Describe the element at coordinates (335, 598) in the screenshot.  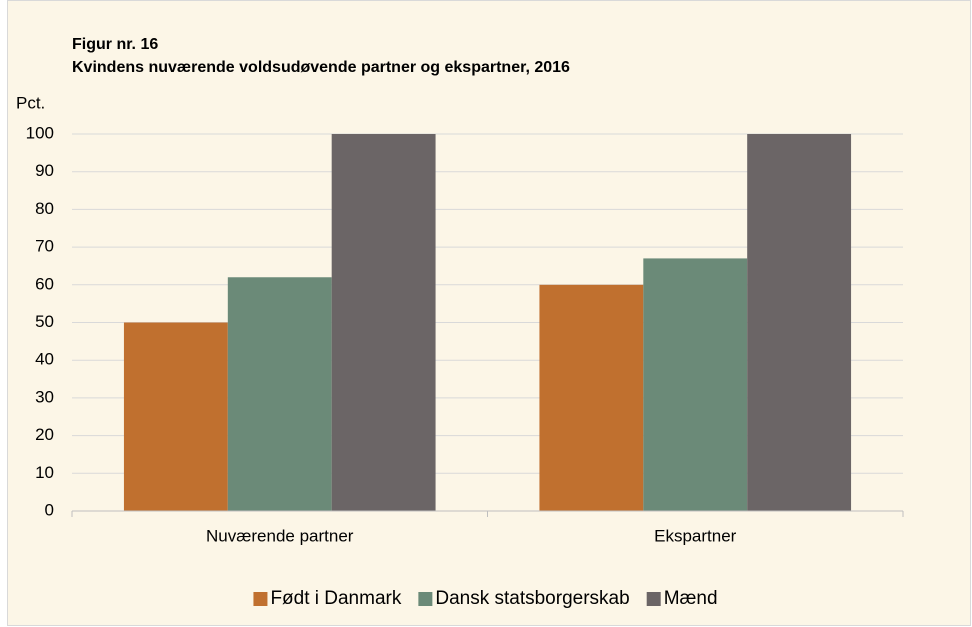
I see `legend-label: Født i Danmark` at that location.